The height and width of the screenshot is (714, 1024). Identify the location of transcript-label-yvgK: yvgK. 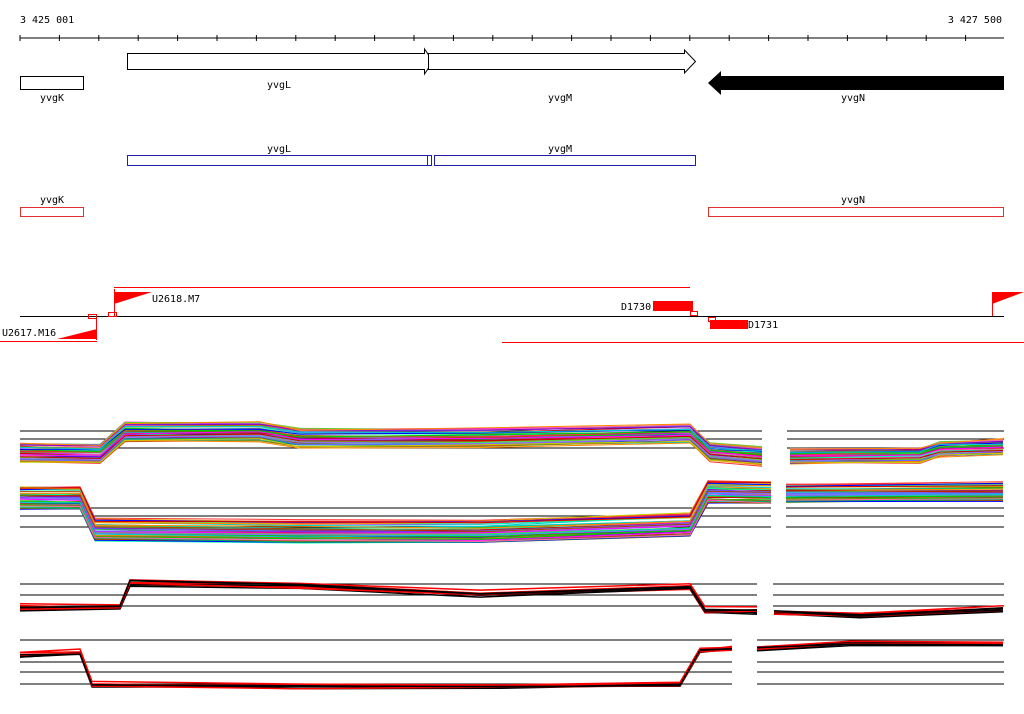
(52, 200).